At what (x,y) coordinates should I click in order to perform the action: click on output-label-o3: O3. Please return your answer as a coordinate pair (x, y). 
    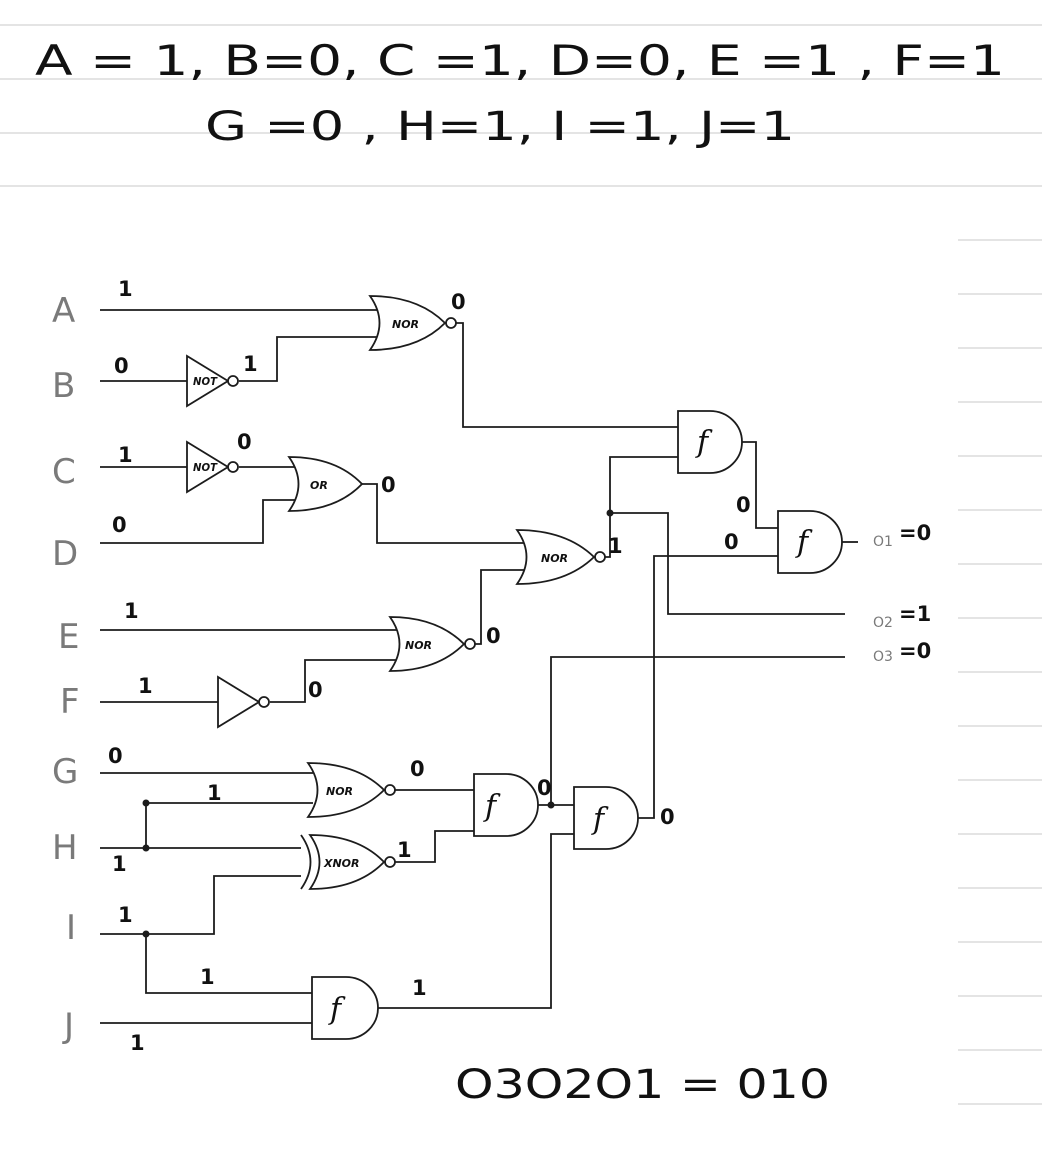
    Looking at the image, I should click on (883, 657).